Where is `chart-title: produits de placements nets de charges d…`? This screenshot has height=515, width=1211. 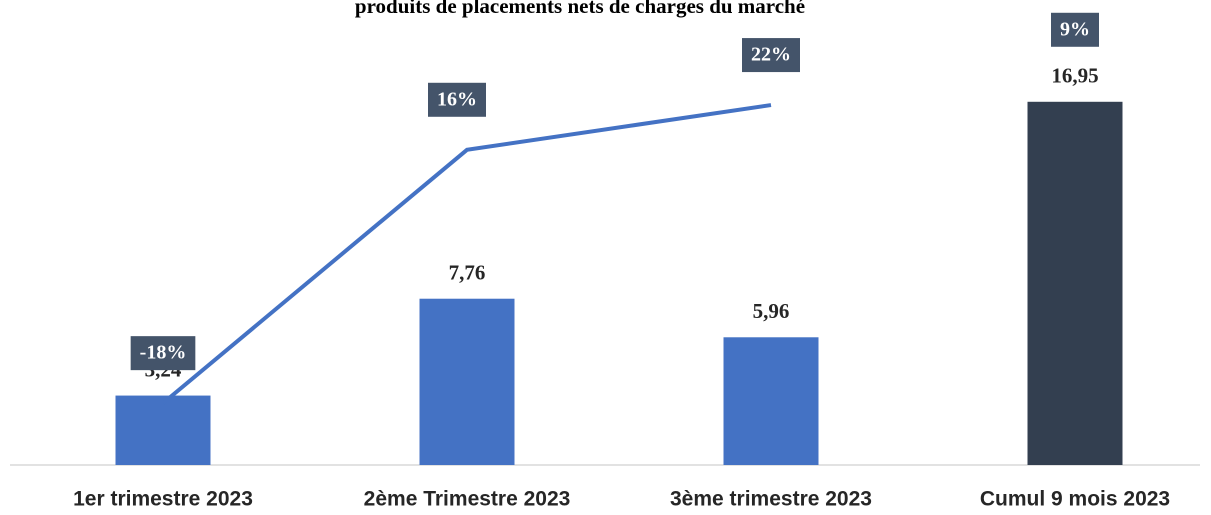 chart-title: produits de placements nets de charges d… is located at coordinates (580, 9).